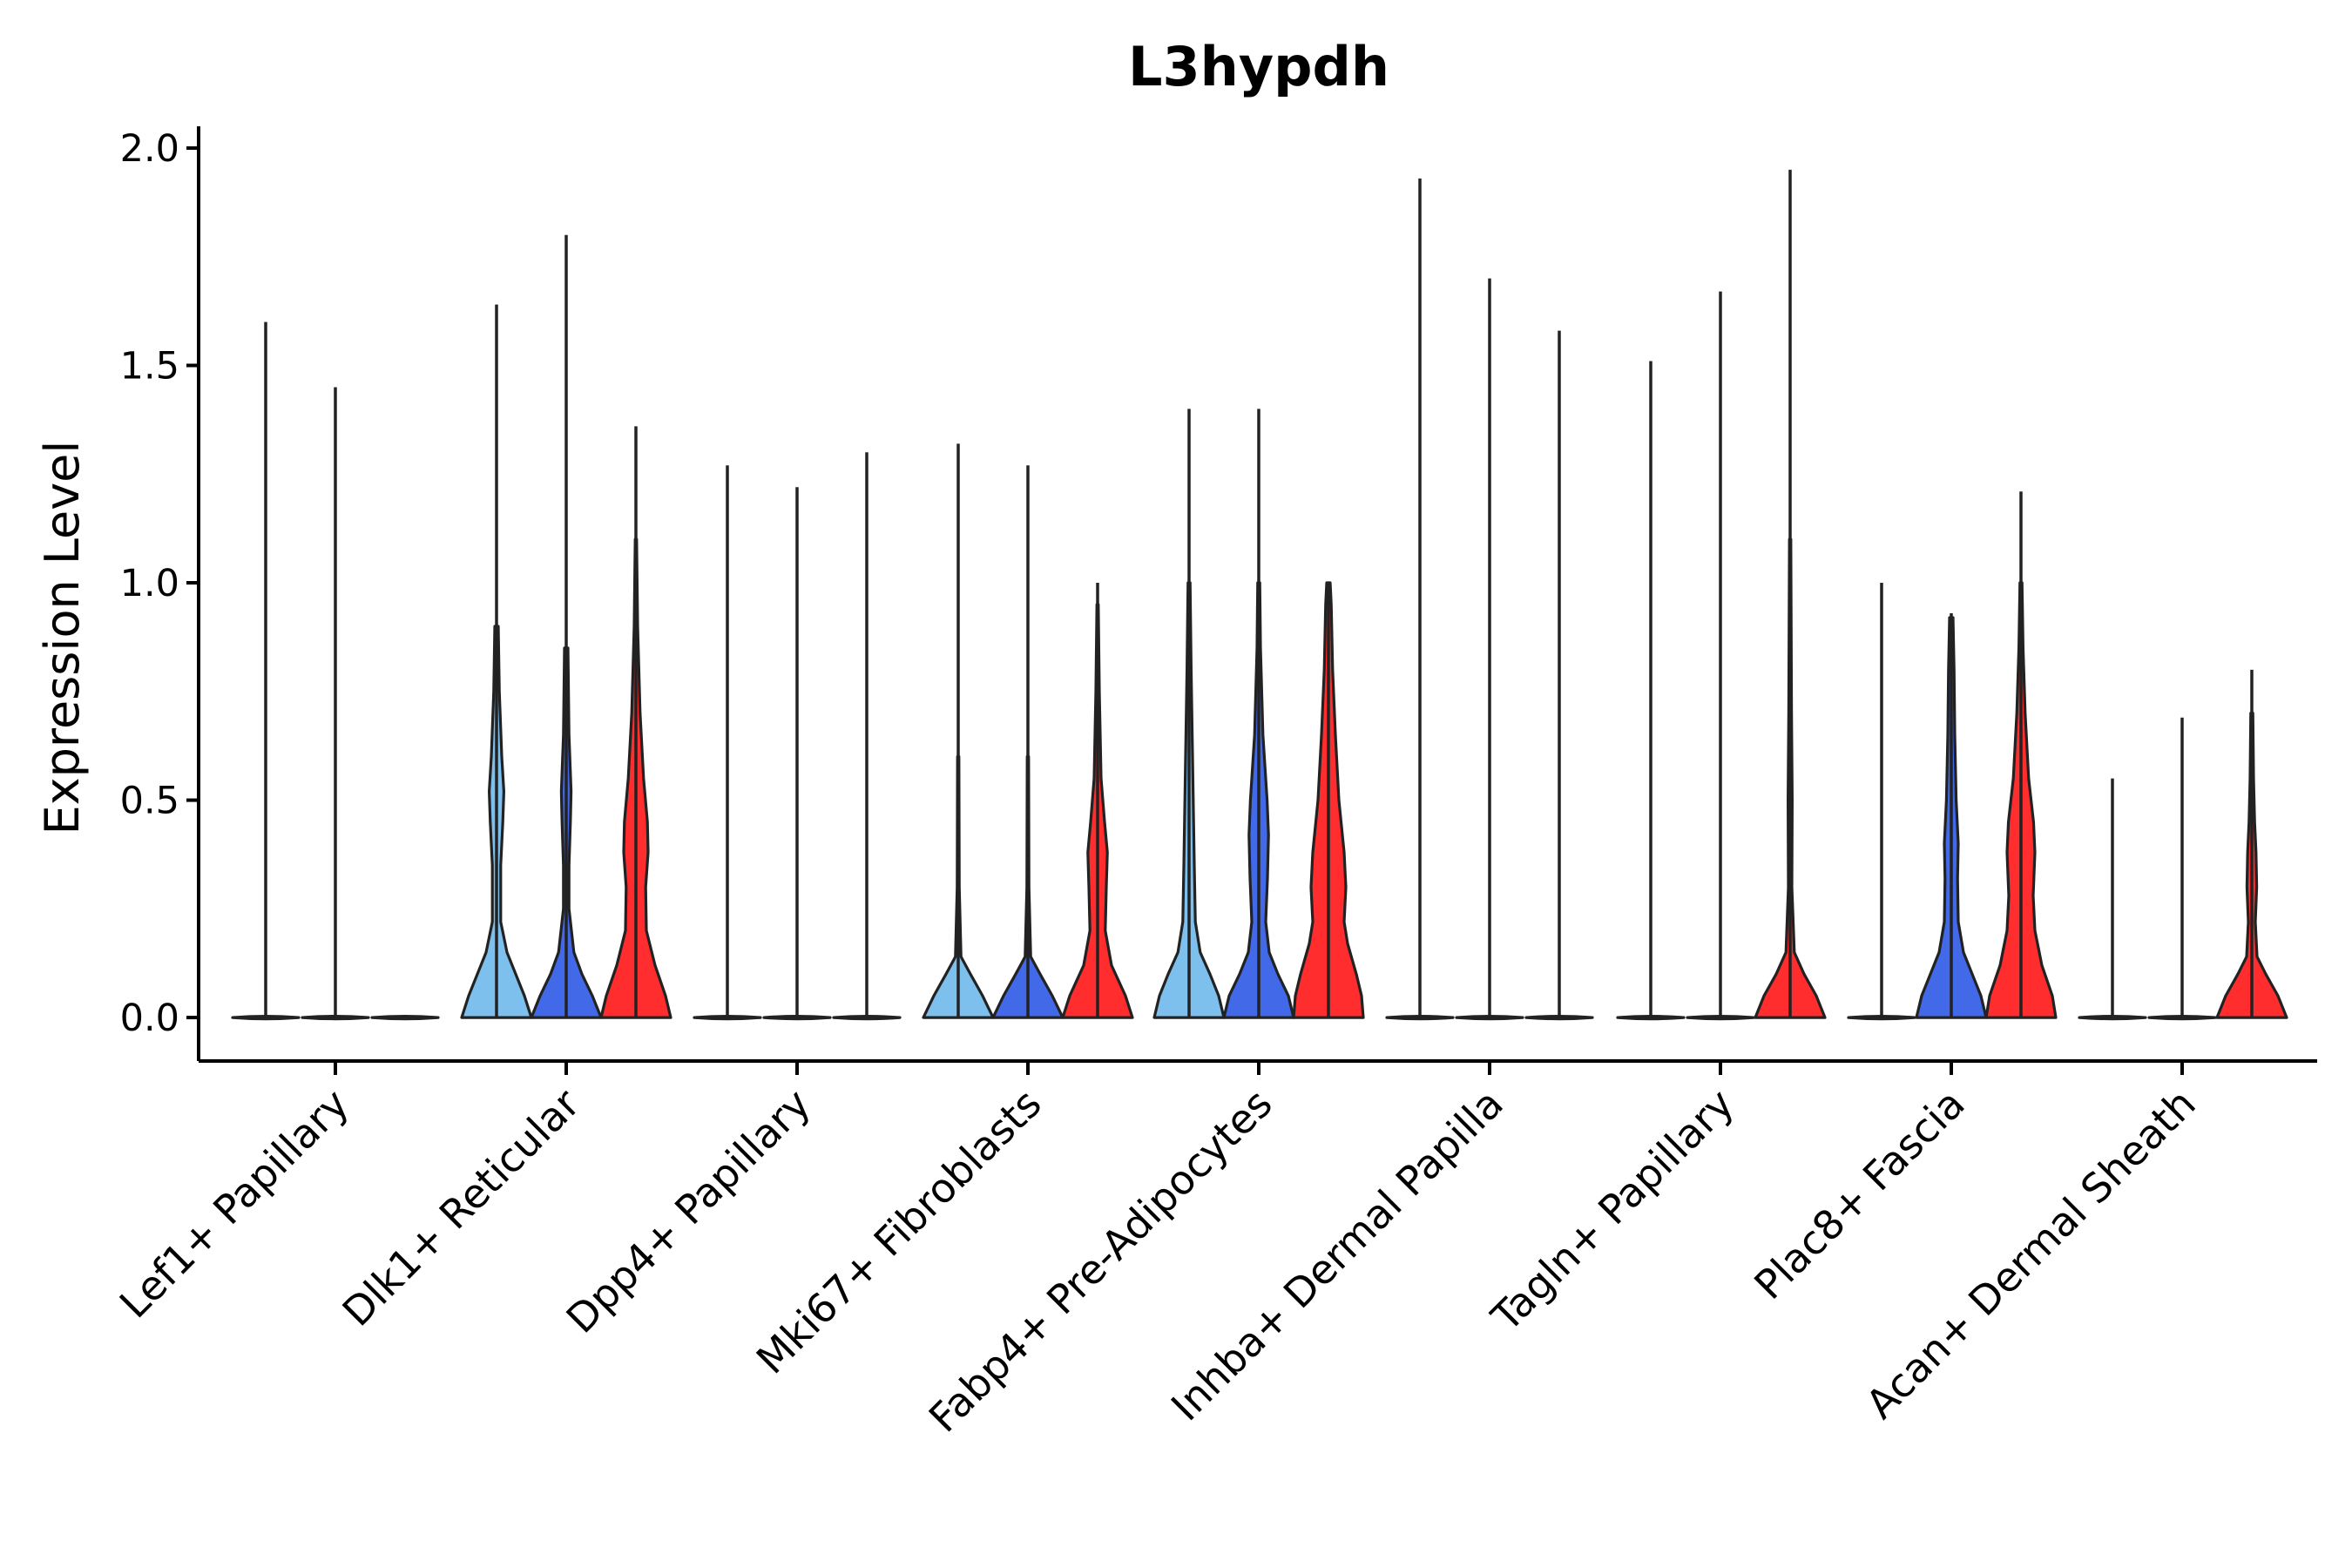 The image size is (2352, 1568). I want to click on x-tick-label: Tagln+ Papillary, so click(1612, 1211).